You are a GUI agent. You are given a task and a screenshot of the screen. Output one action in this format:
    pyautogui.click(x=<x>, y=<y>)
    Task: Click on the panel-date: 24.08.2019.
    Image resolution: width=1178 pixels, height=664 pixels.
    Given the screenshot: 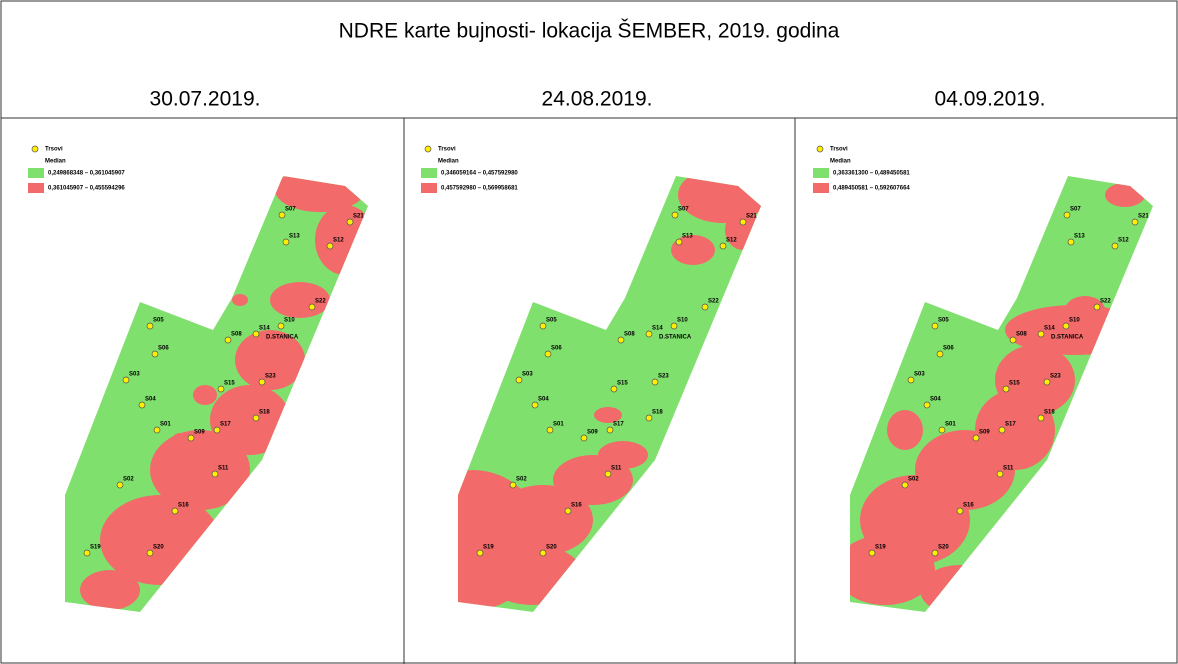 What is the action you would take?
    pyautogui.click(x=597, y=99)
    